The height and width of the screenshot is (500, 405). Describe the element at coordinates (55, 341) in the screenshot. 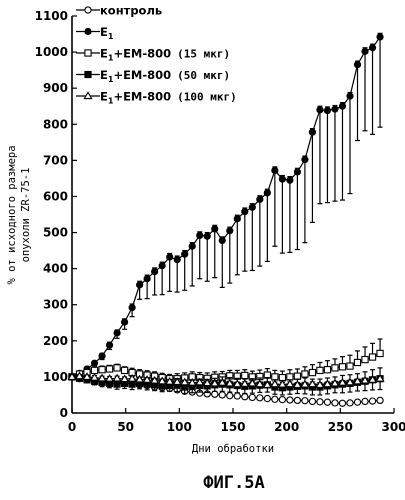

I see `y-tick-label: 200` at that location.